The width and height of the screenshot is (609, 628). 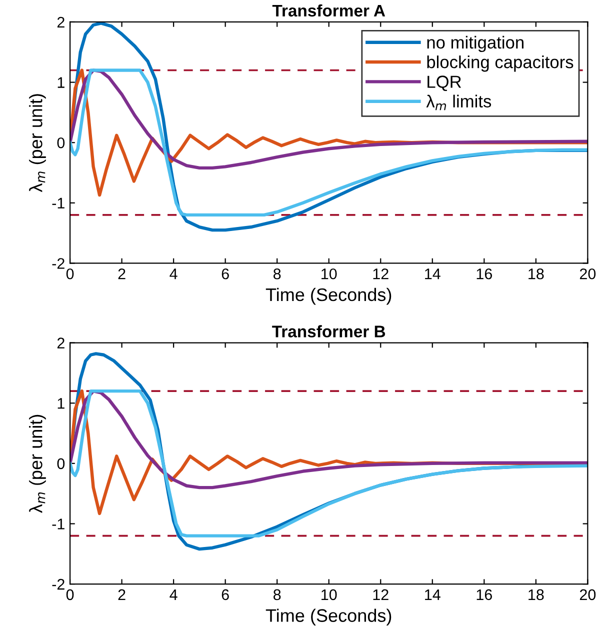 What do you see at coordinates (329, 331) in the screenshot?
I see `chart-title: Transformer B` at bounding box center [329, 331].